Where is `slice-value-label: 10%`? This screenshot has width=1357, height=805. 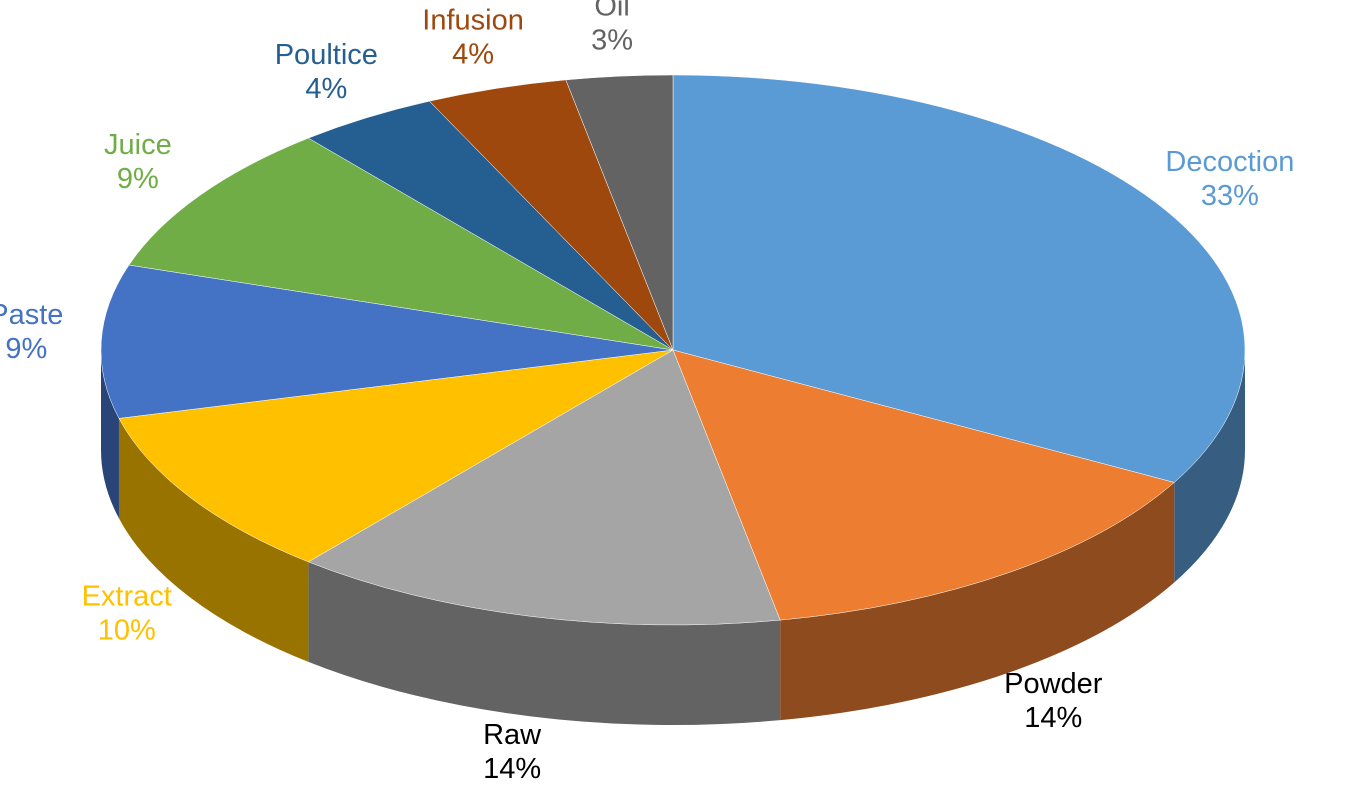
slice-value-label: 10% is located at coordinates (127, 630).